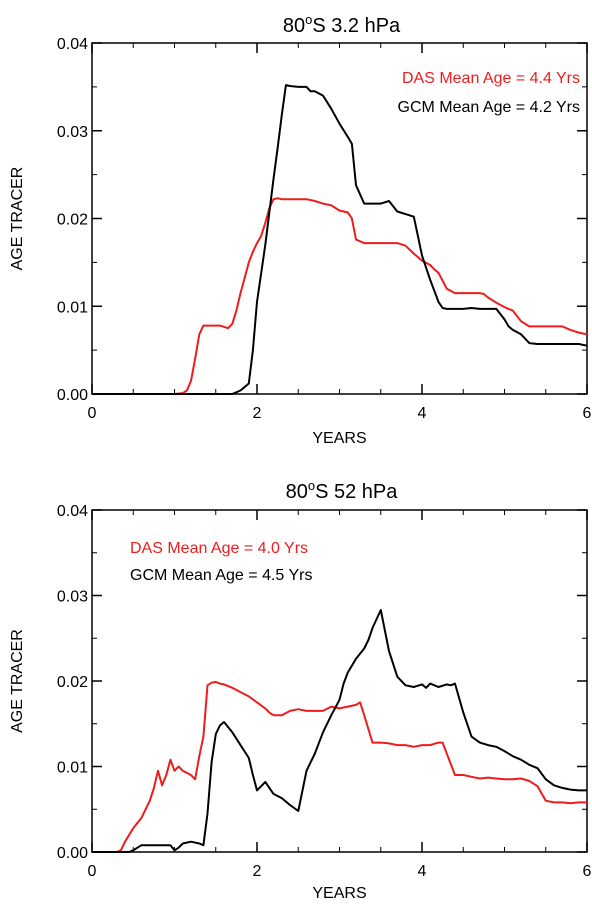 Image resolution: width=592 pixels, height=904 pixels. I want to click on chart-title: 80oS 3.2 hPa, so click(342, 24).